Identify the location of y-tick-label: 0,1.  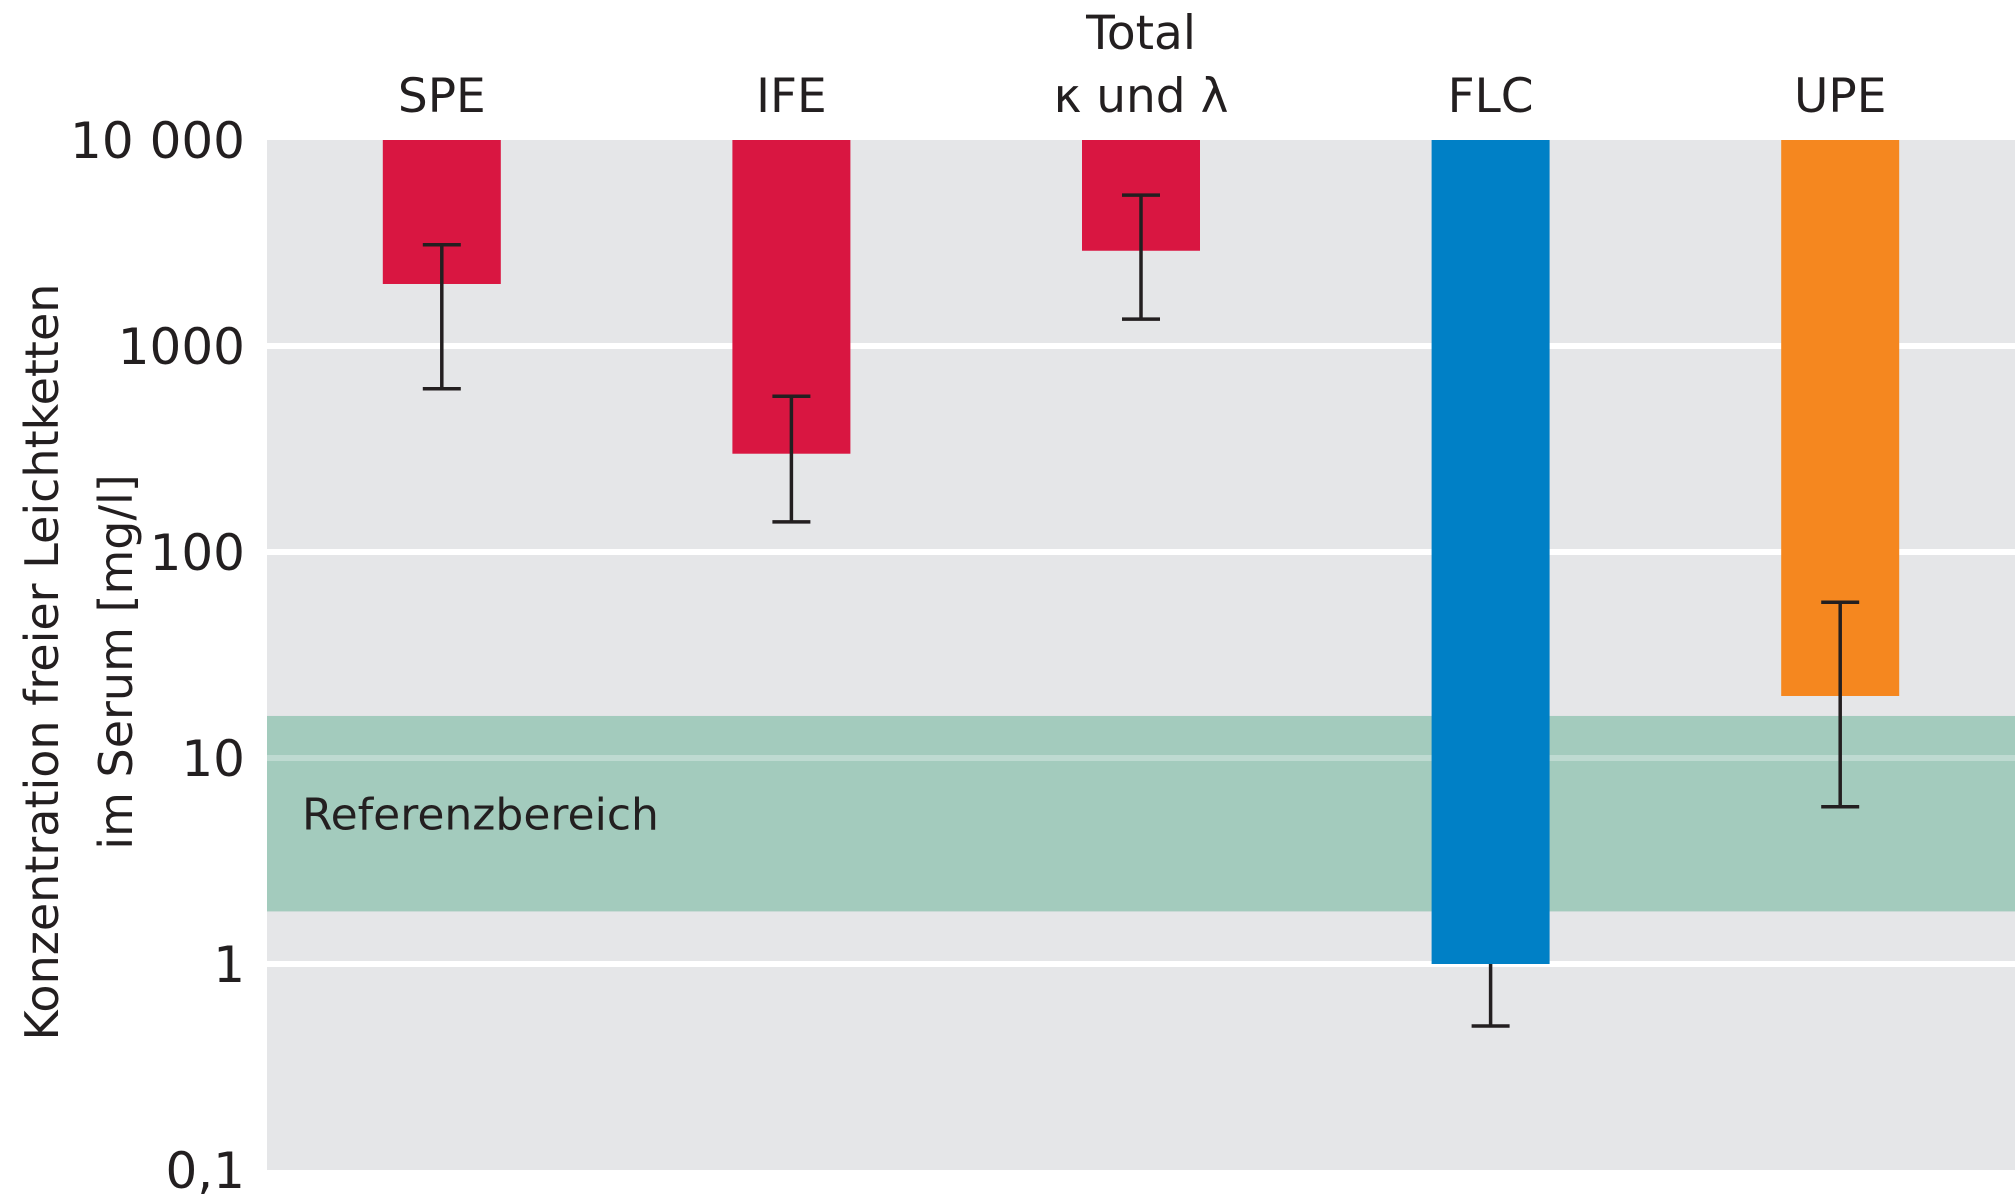
(205, 1169).